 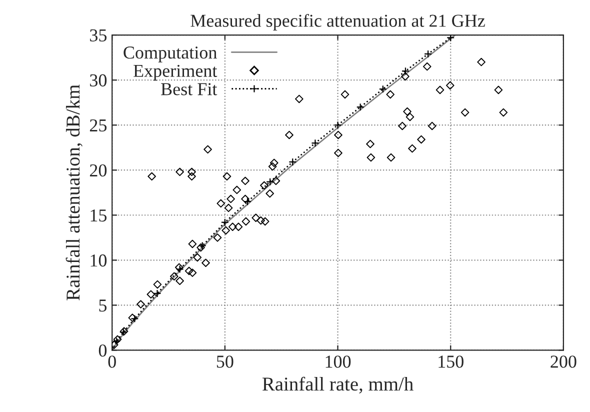 What do you see at coordinates (451, 362) in the screenshot?
I see `x-tick-label: 150` at bounding box center [451, 362].